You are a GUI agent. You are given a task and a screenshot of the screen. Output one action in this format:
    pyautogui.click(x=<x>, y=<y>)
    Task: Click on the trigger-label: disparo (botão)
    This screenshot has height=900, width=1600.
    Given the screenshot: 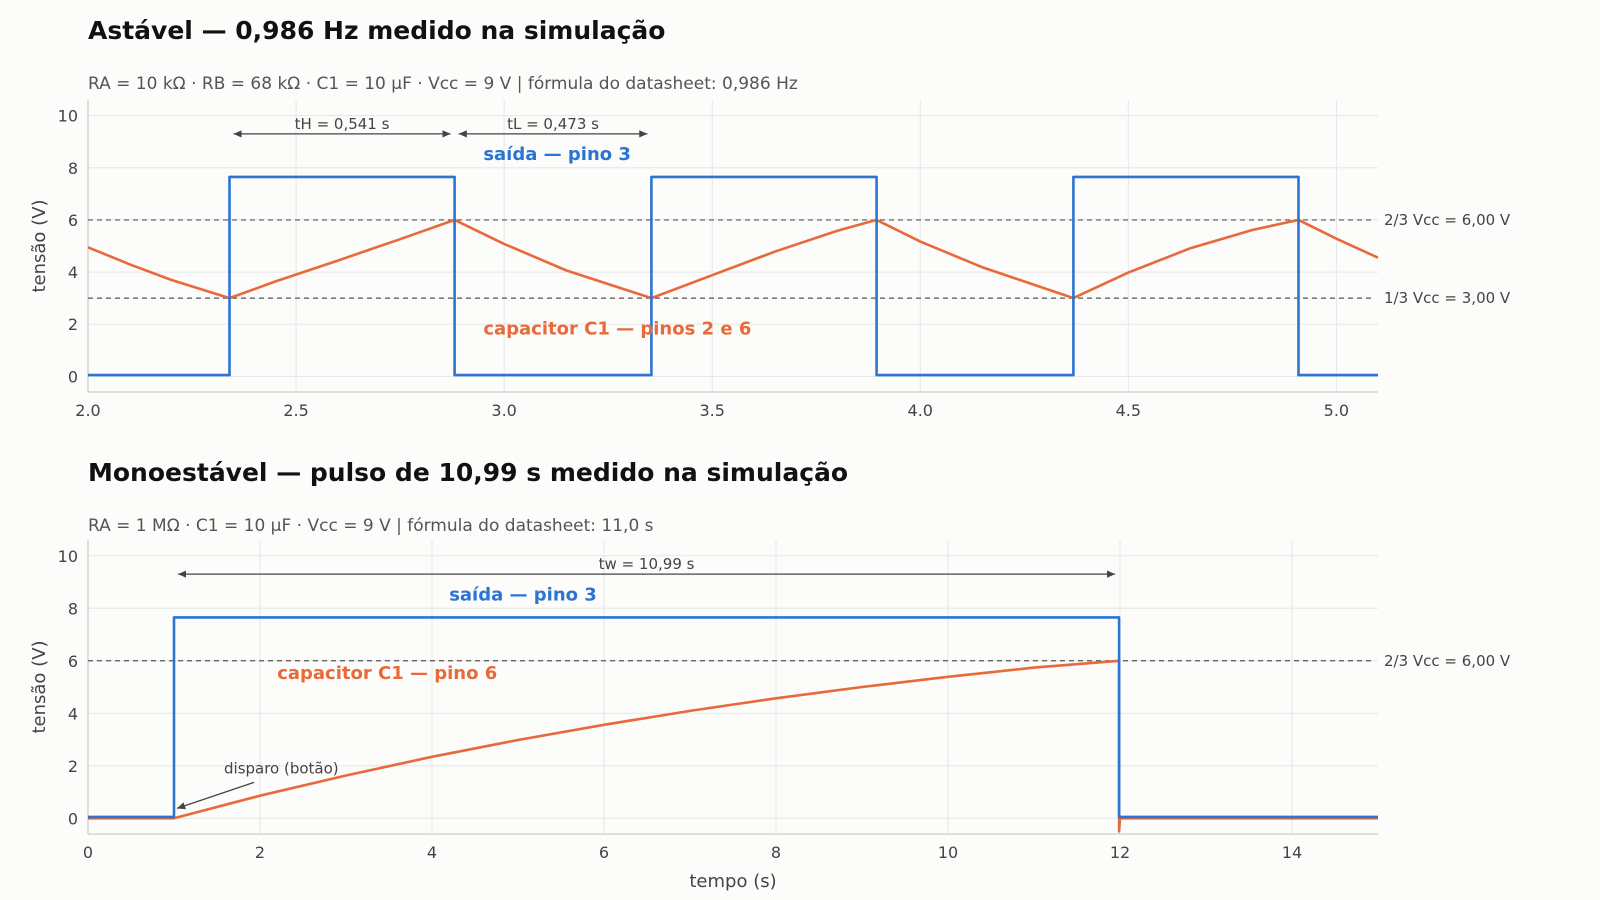 What is the action you would take?
    pyautogui.click(x=281, y=768)
    